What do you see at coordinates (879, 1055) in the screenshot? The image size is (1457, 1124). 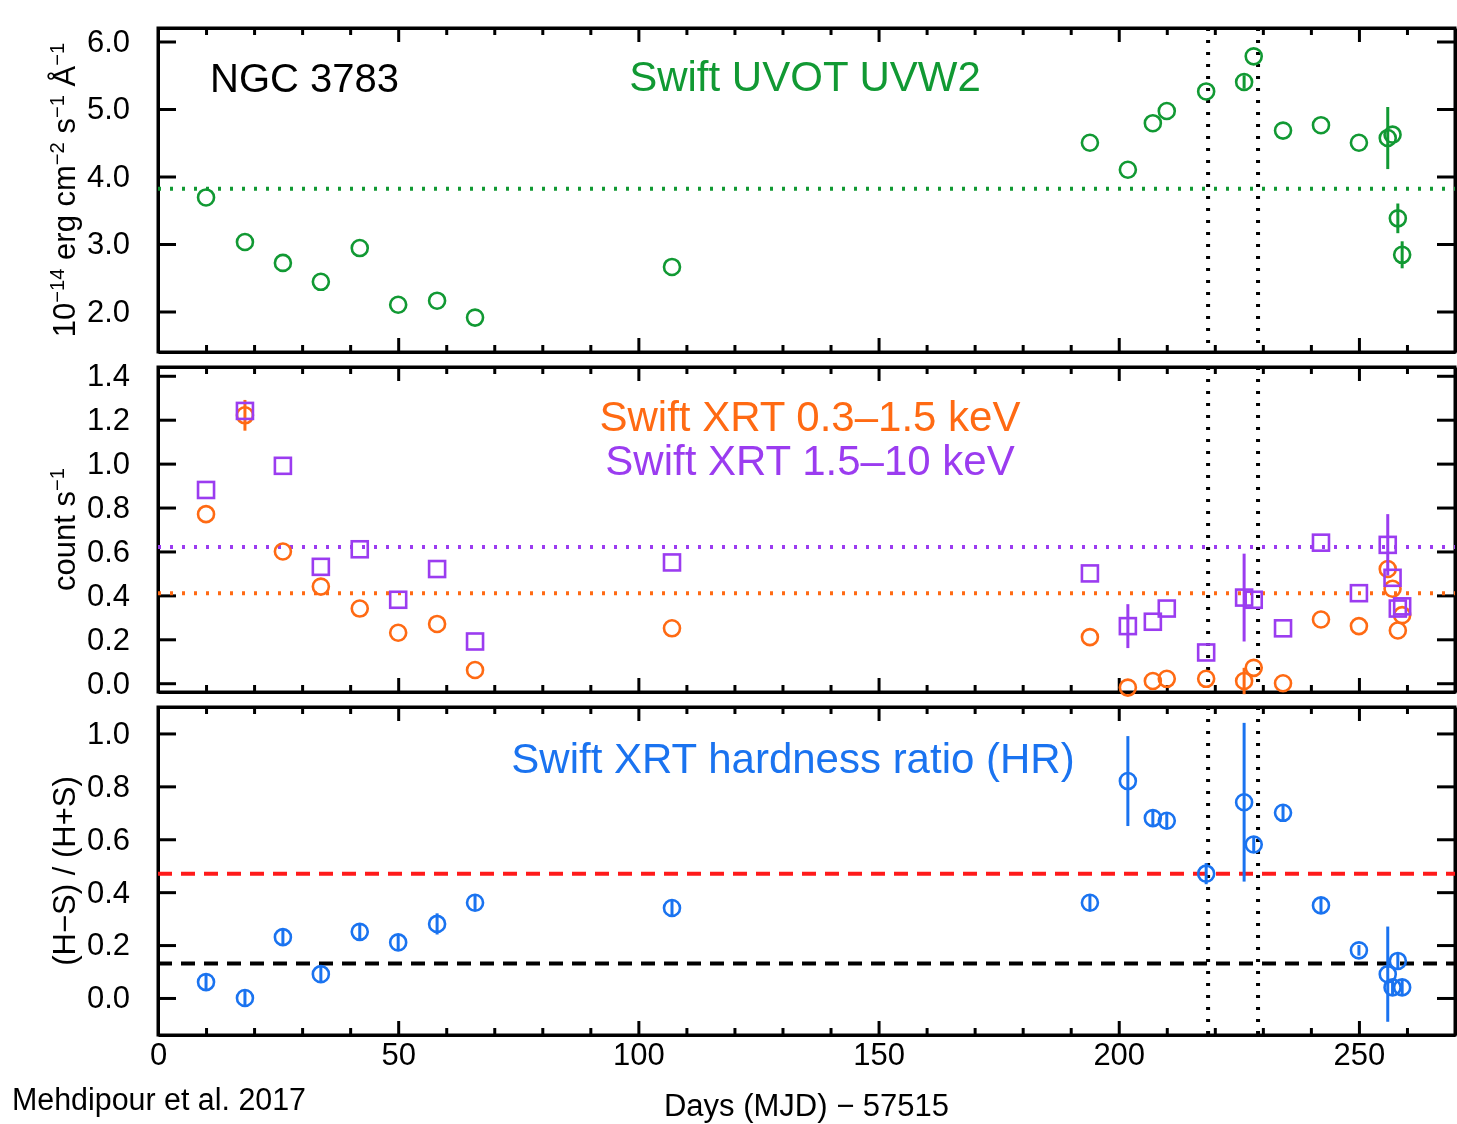 I see `x-tick-label: 150` at bounding box center [879, 1055].